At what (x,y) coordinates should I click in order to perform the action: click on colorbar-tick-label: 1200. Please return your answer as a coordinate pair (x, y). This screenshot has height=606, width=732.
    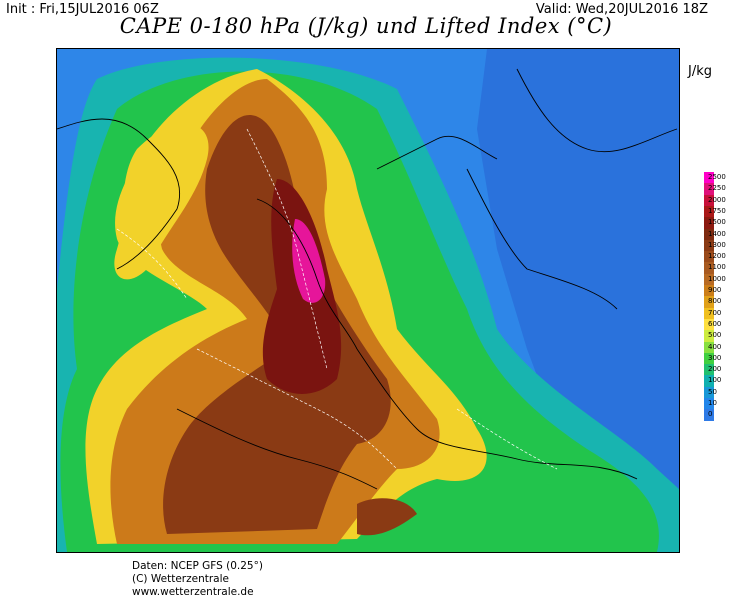
    Looking at the image, I should click on (717, 256).